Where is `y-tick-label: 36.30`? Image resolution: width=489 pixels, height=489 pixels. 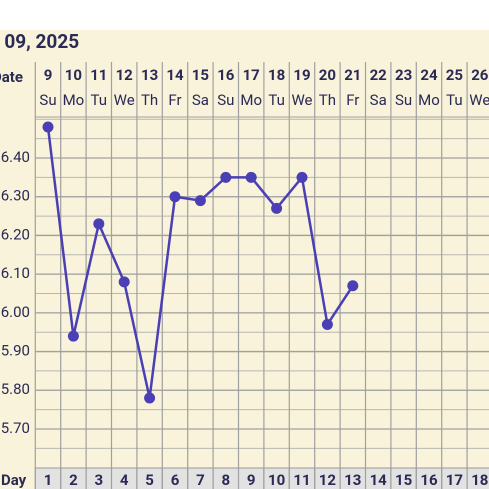
y-tick-label: 36.30 is located at coordinates (15, 196).